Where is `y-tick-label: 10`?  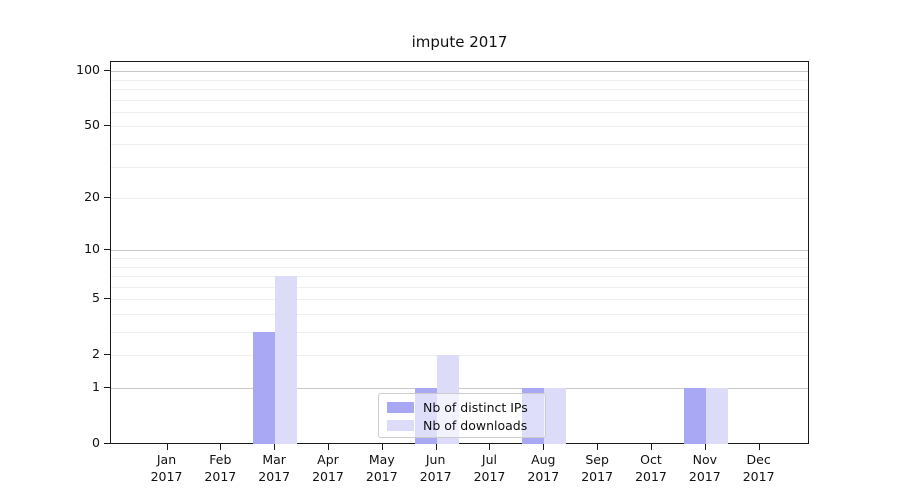 y-tick-label: 10 is located at coordinates (92, 249).